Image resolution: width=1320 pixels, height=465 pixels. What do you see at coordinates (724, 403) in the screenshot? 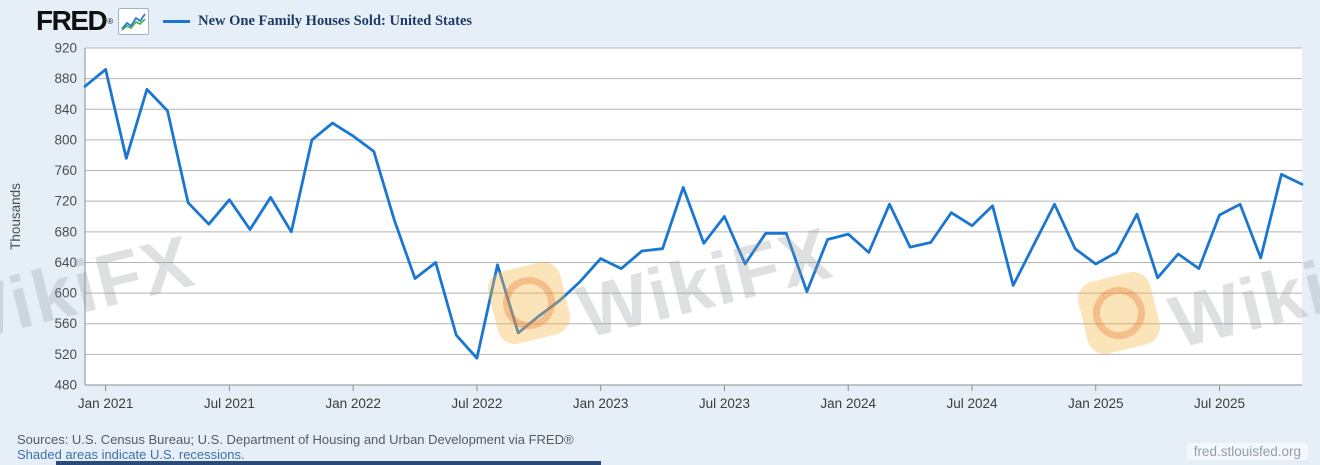
I see `x-tick-label: Jul 2023` at bounding box center [724, 403].